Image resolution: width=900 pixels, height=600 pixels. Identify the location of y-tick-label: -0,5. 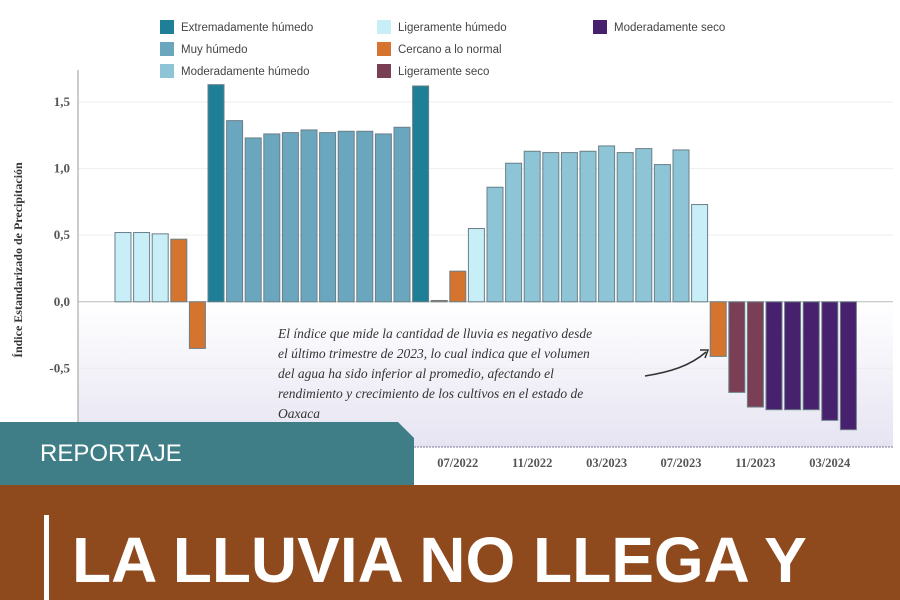
(59, 367).